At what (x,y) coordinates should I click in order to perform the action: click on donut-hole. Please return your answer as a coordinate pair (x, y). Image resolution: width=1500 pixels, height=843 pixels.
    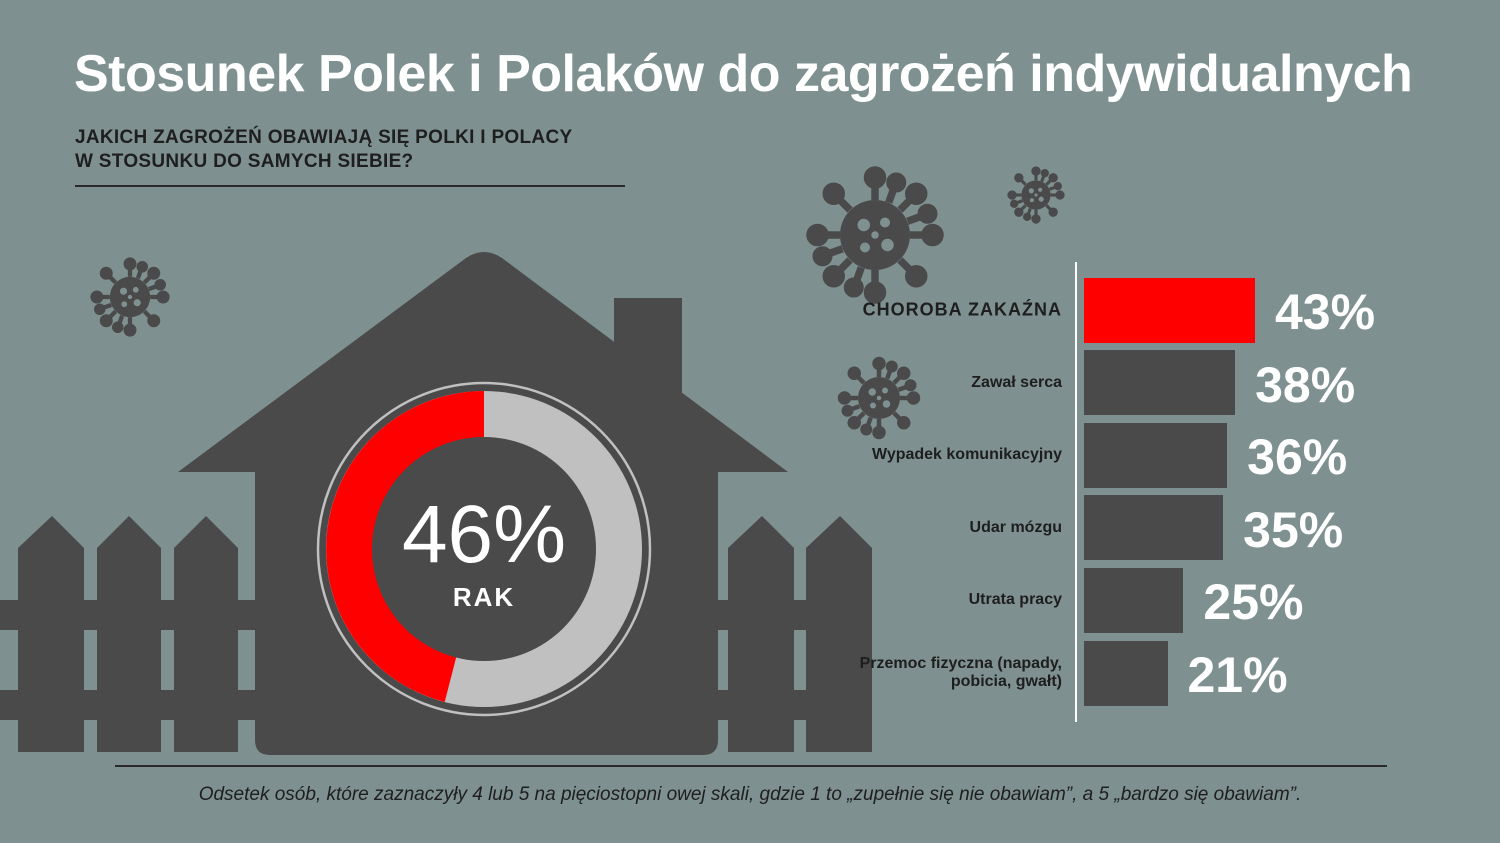
    Looking at the image, I should click on (484, 549).